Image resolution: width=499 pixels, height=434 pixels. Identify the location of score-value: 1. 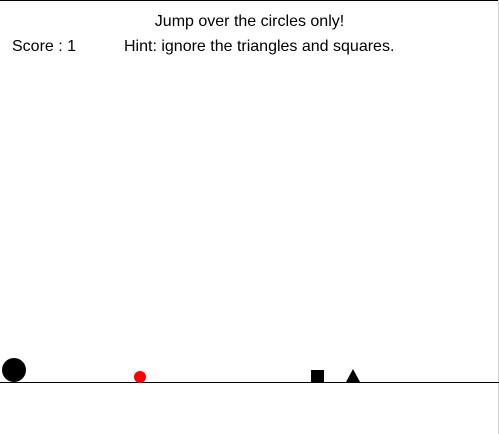
(72, 46).